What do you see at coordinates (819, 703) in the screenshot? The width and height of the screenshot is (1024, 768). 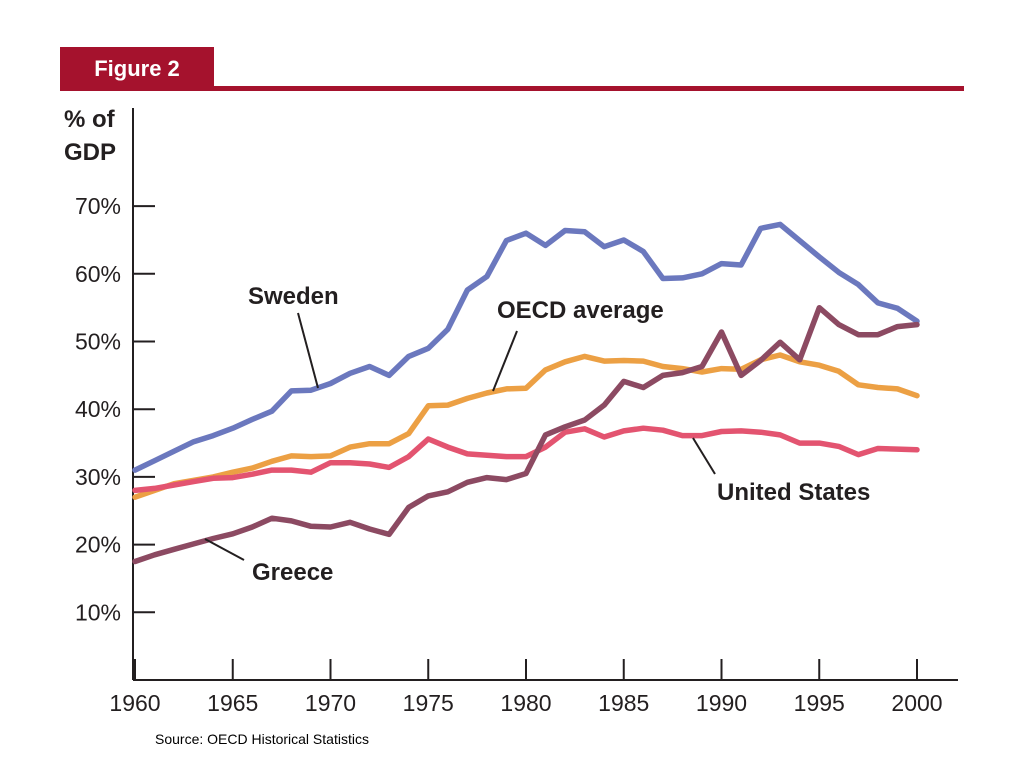 I see `x-tick-label: 1995` at bounding box center [819, 703].